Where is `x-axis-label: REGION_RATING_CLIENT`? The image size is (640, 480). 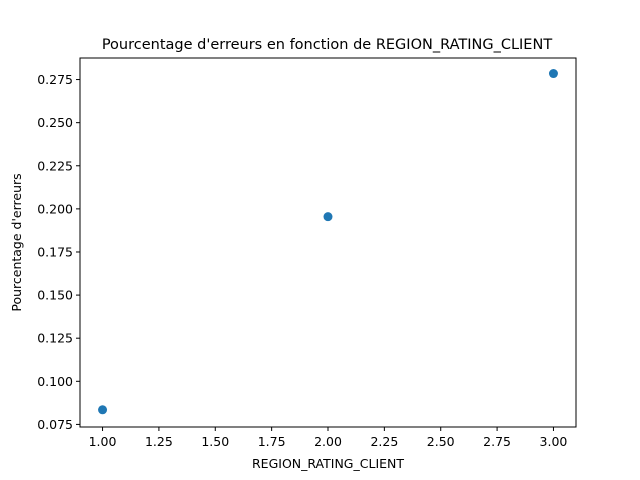
x-axis-label: REGION_RATING_CLIENT is located at coordinates (328, 463).